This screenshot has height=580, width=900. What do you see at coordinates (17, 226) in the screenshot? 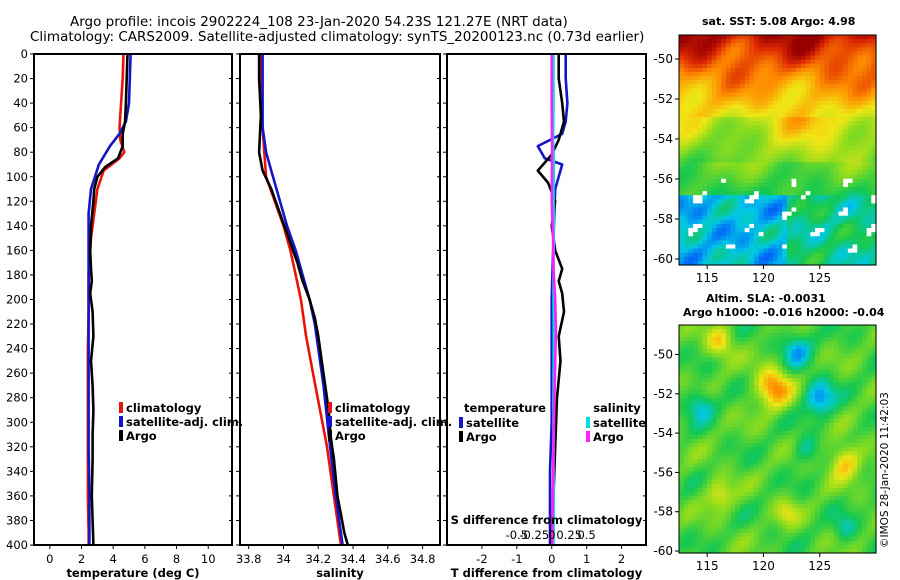
I see `y-tick-label-7: 140` at bounding box center [17, 226].